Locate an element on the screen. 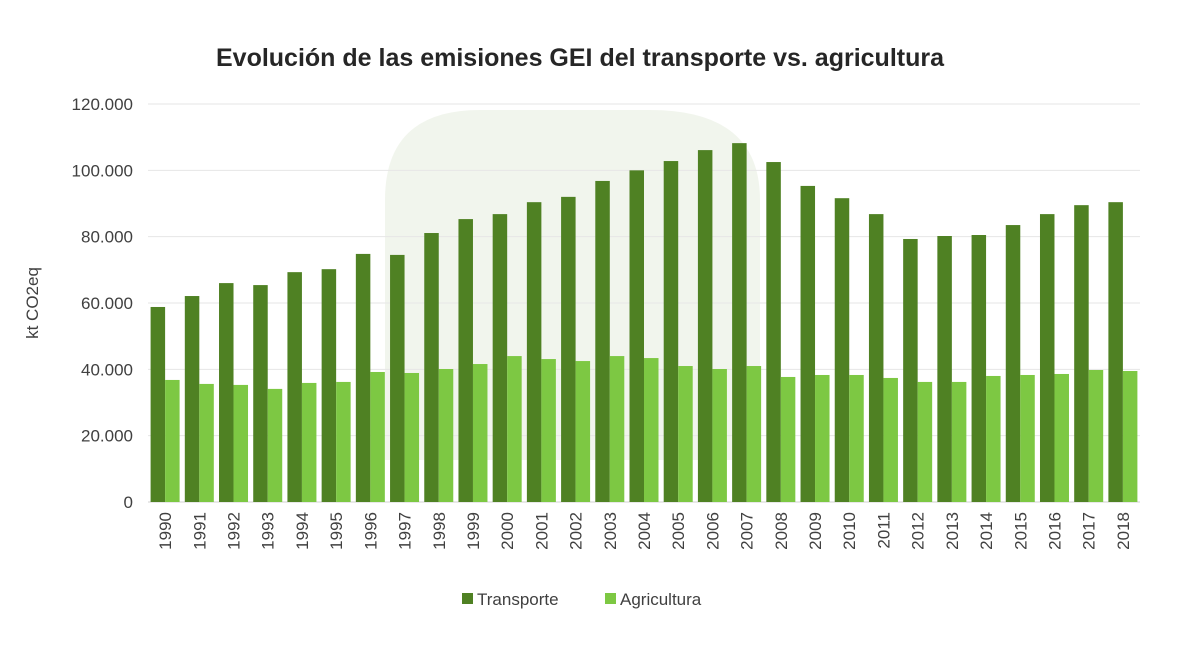  bar-transporte-2016 is located at coordinates (1047, 358).